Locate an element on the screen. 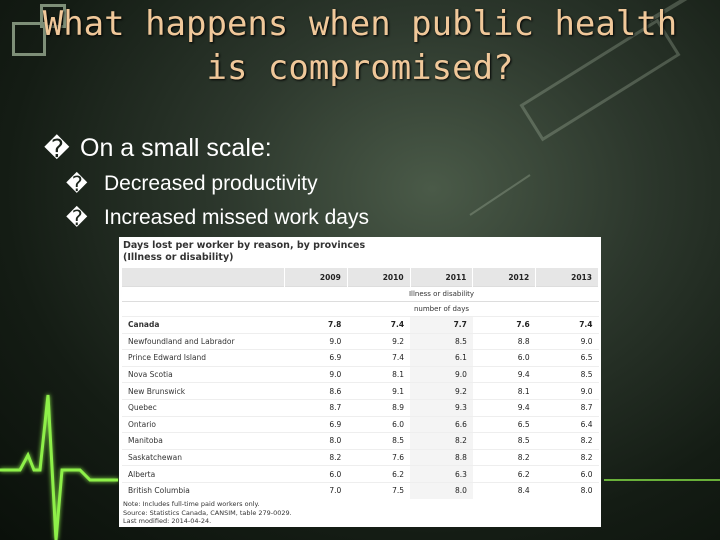 This screenshot has height=540, width=720. row-label: Nova Scotia is located at coordinates (203, 374).